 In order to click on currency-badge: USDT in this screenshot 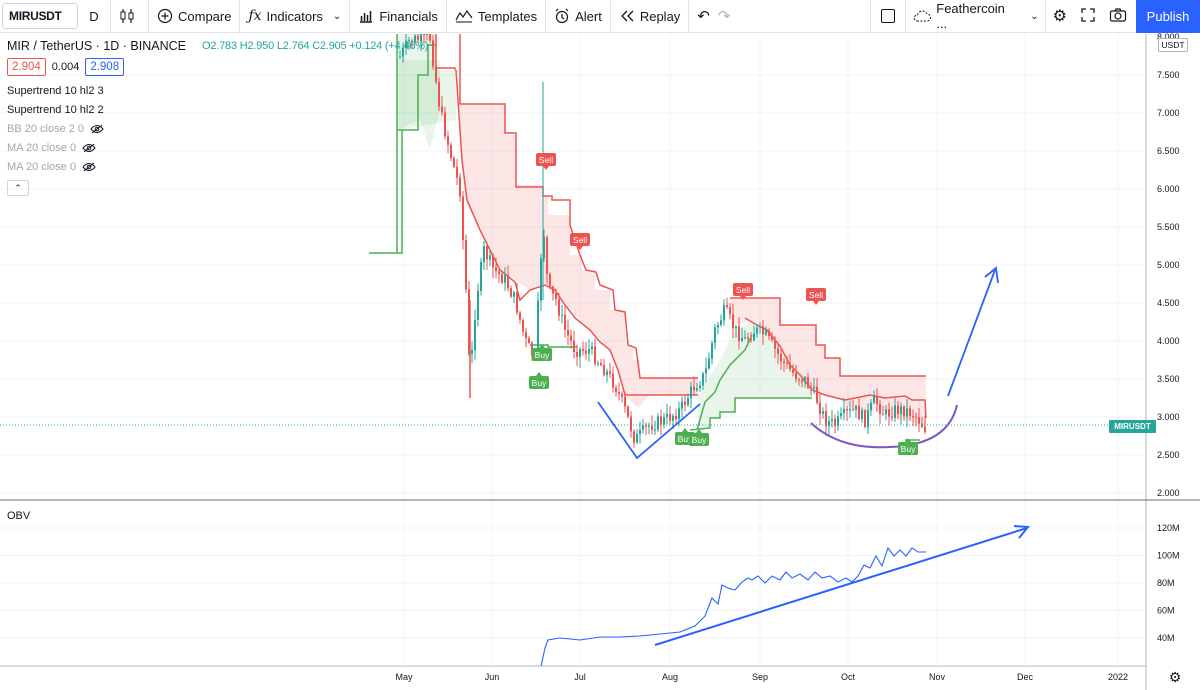, I will do `click(1173, 45)`.